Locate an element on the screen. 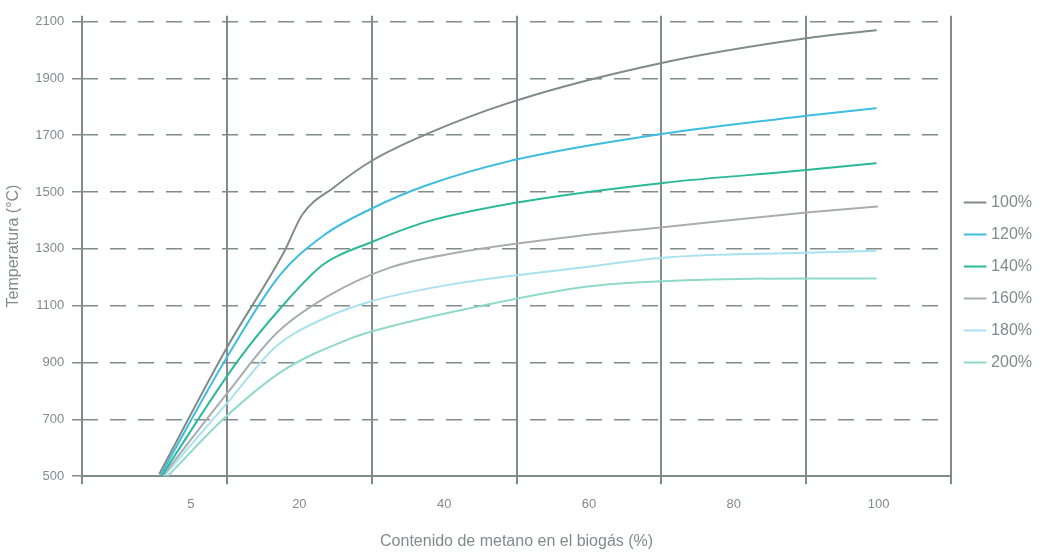  y-tick-label: 700 is located at coordinates (53, 418).